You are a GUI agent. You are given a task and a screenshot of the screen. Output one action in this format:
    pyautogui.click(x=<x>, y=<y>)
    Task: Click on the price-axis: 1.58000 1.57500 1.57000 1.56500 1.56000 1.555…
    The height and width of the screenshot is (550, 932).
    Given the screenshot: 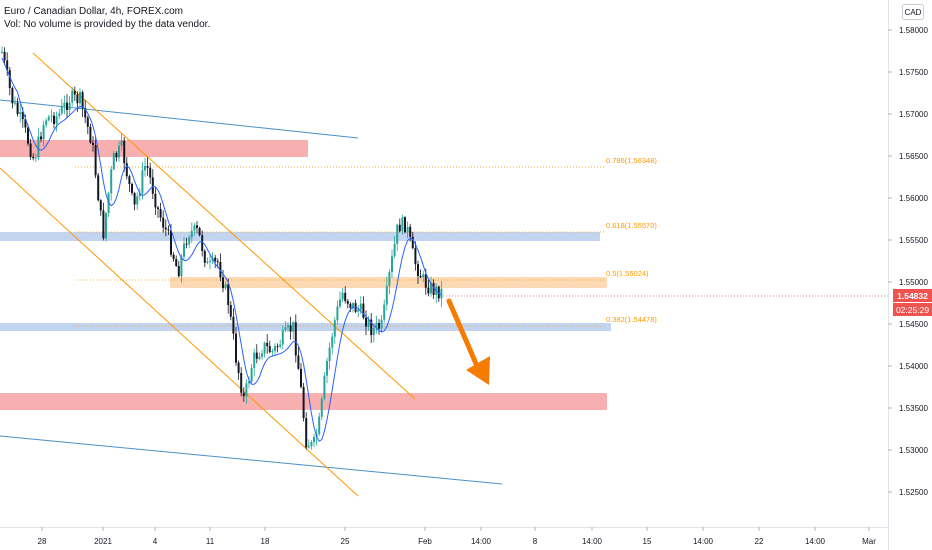 What is the action you would take?
    pyautogui.click(x=908, y=261)
    